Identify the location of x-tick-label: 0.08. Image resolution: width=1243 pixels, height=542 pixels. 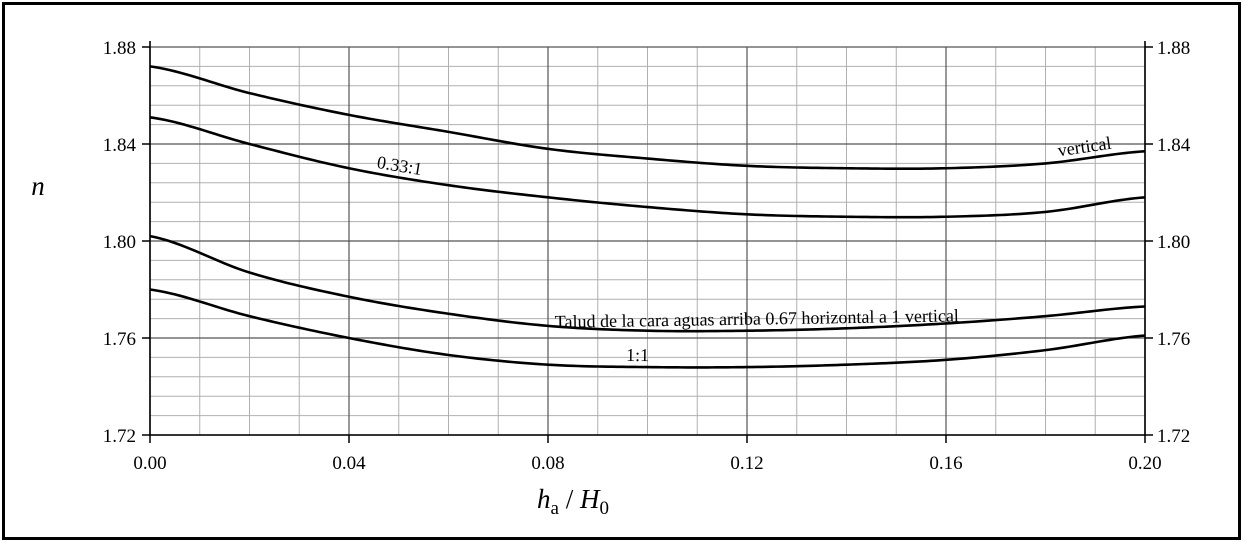
(547, 463).